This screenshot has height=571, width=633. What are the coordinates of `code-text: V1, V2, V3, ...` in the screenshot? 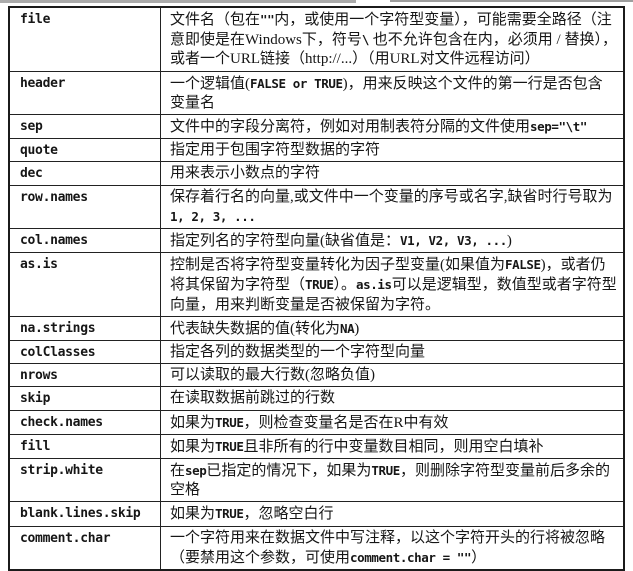 It's located at (453, 241).